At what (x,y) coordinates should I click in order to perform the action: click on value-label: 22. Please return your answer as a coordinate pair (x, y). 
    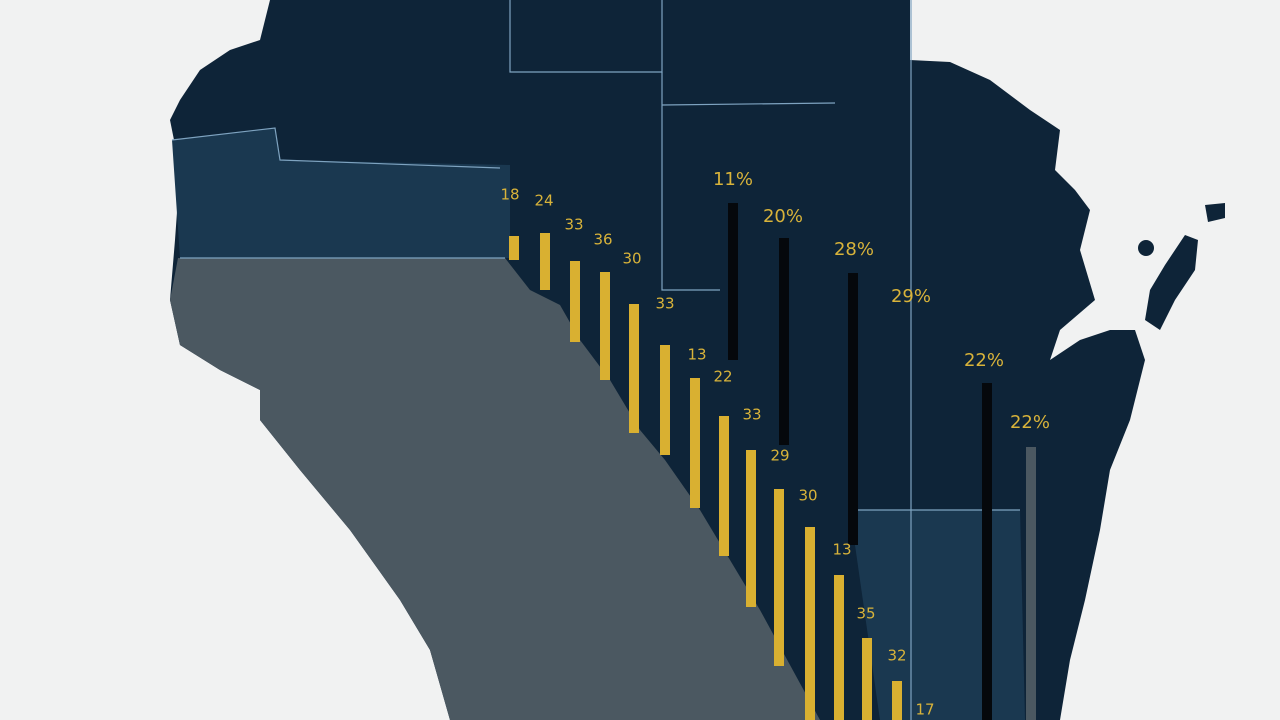
    Looking at the image, I should click on (722, 377).